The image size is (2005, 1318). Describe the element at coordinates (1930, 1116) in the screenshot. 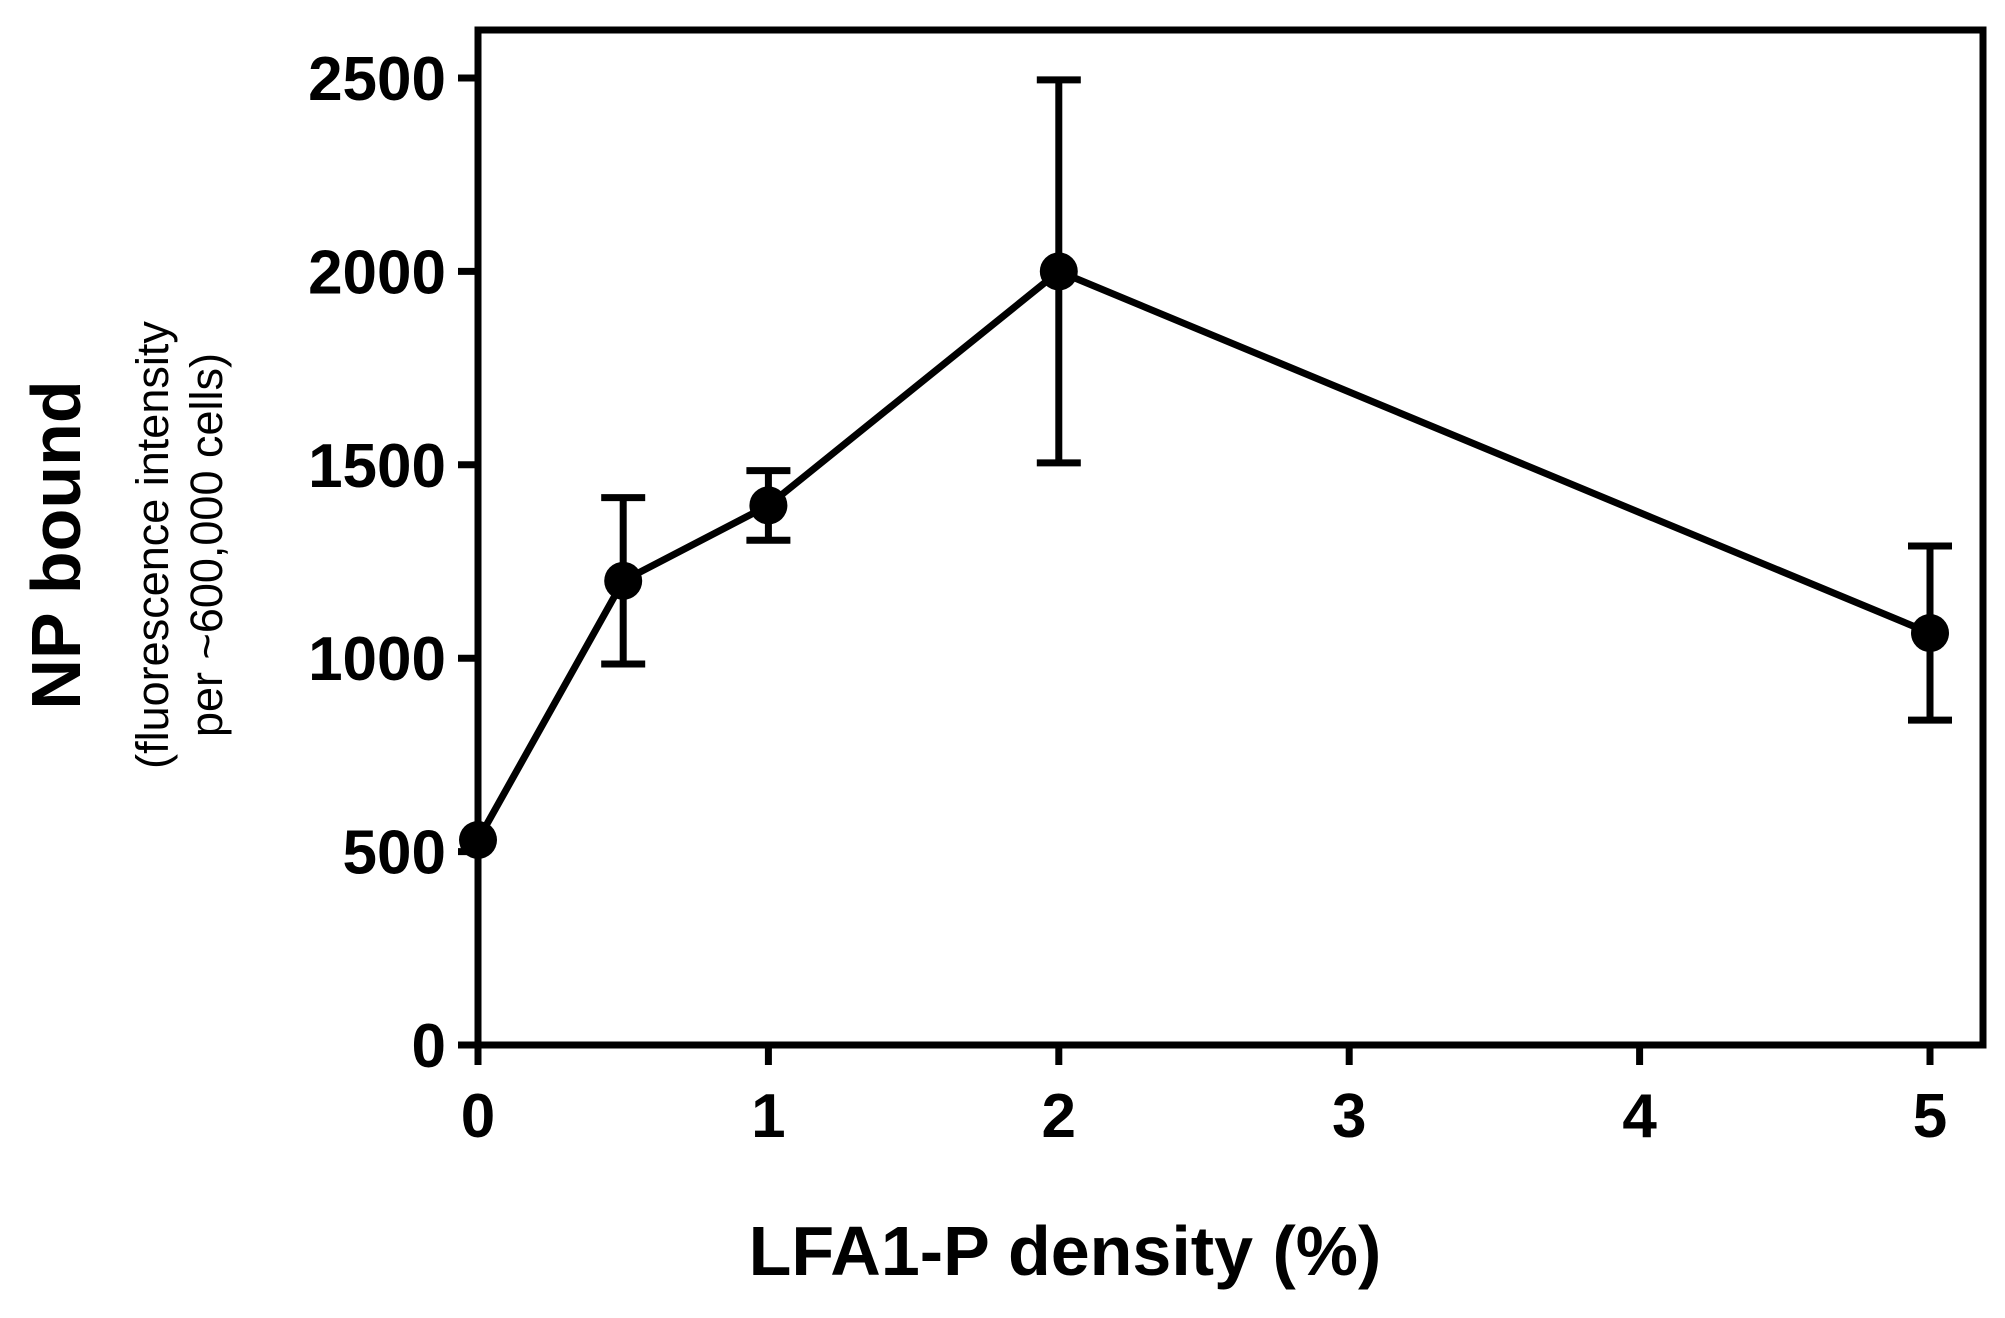

I see `x-tick-label: 5` at that location.